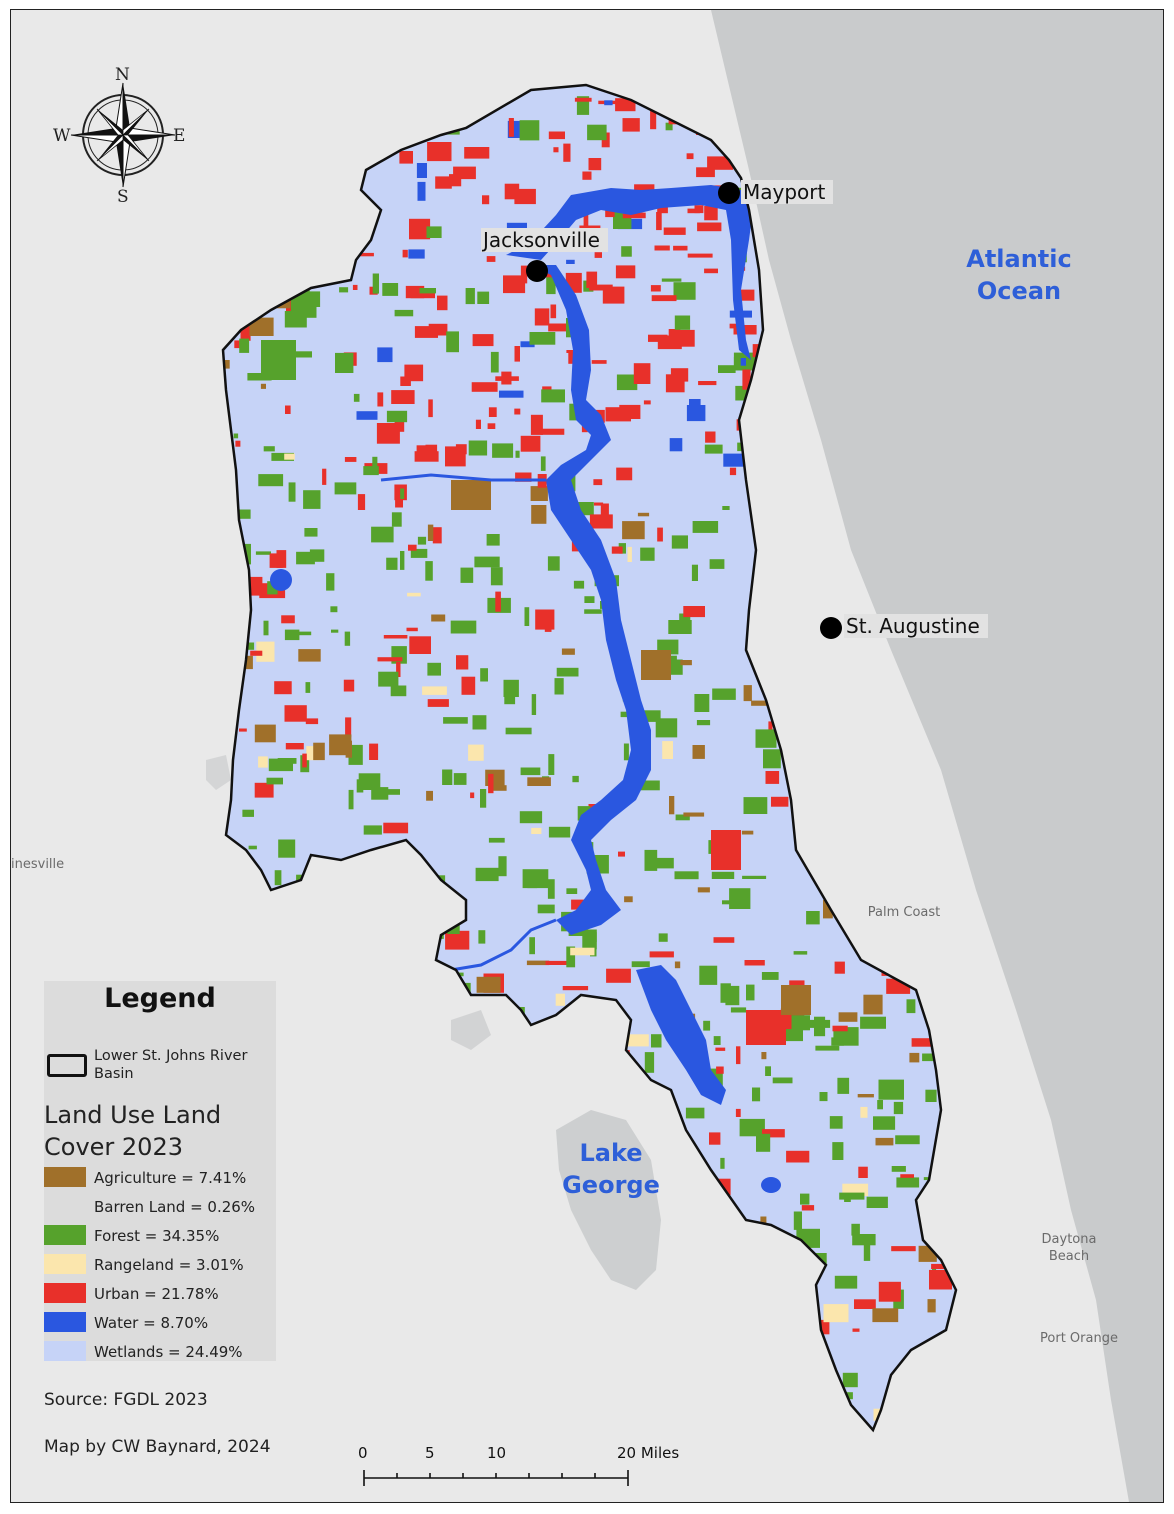  Describe the element at coordinates (544, 240) in the screenshot. I see `city-label-jacksonville: Jacksonville` at that location.